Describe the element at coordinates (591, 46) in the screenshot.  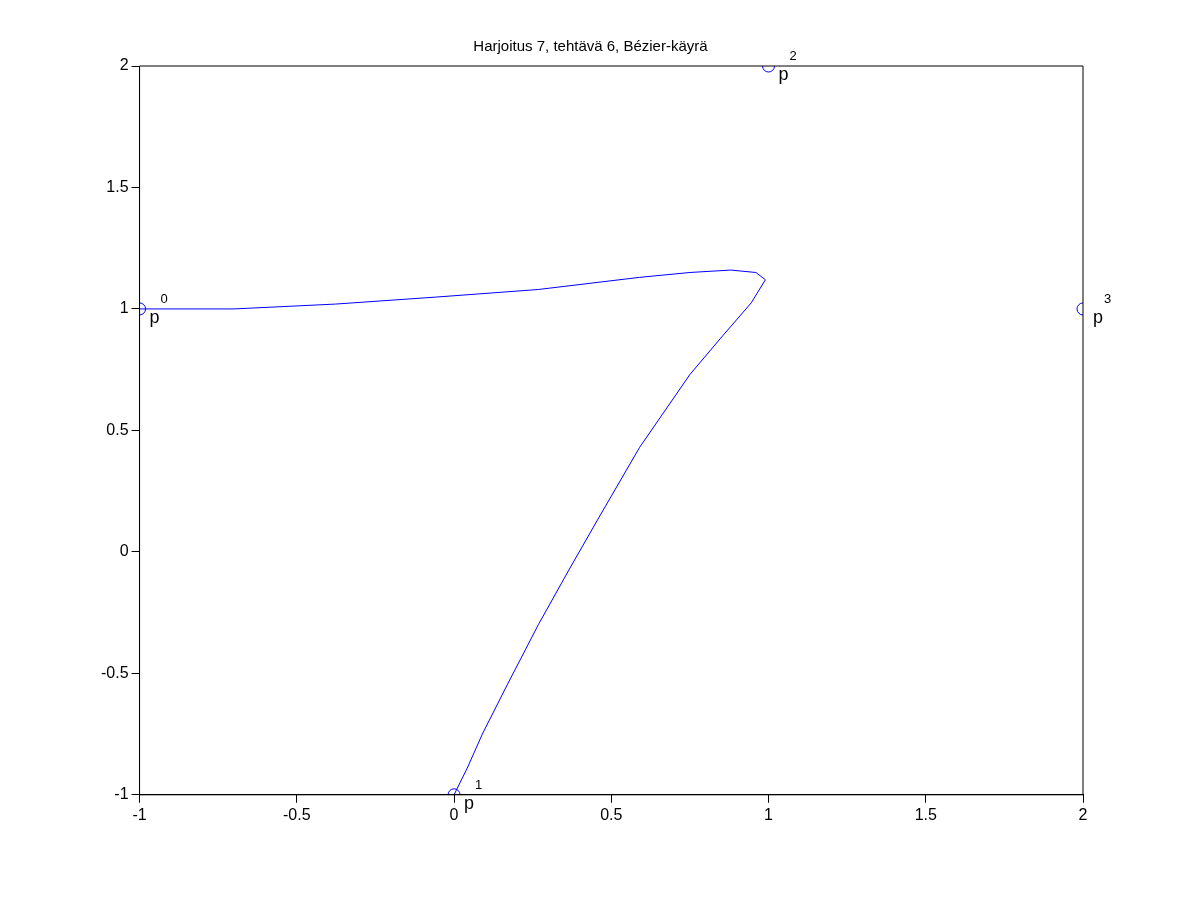
I see `chart-title: Harjoitus 7, tehtävä 6, Bézier-käyrä` at that location.